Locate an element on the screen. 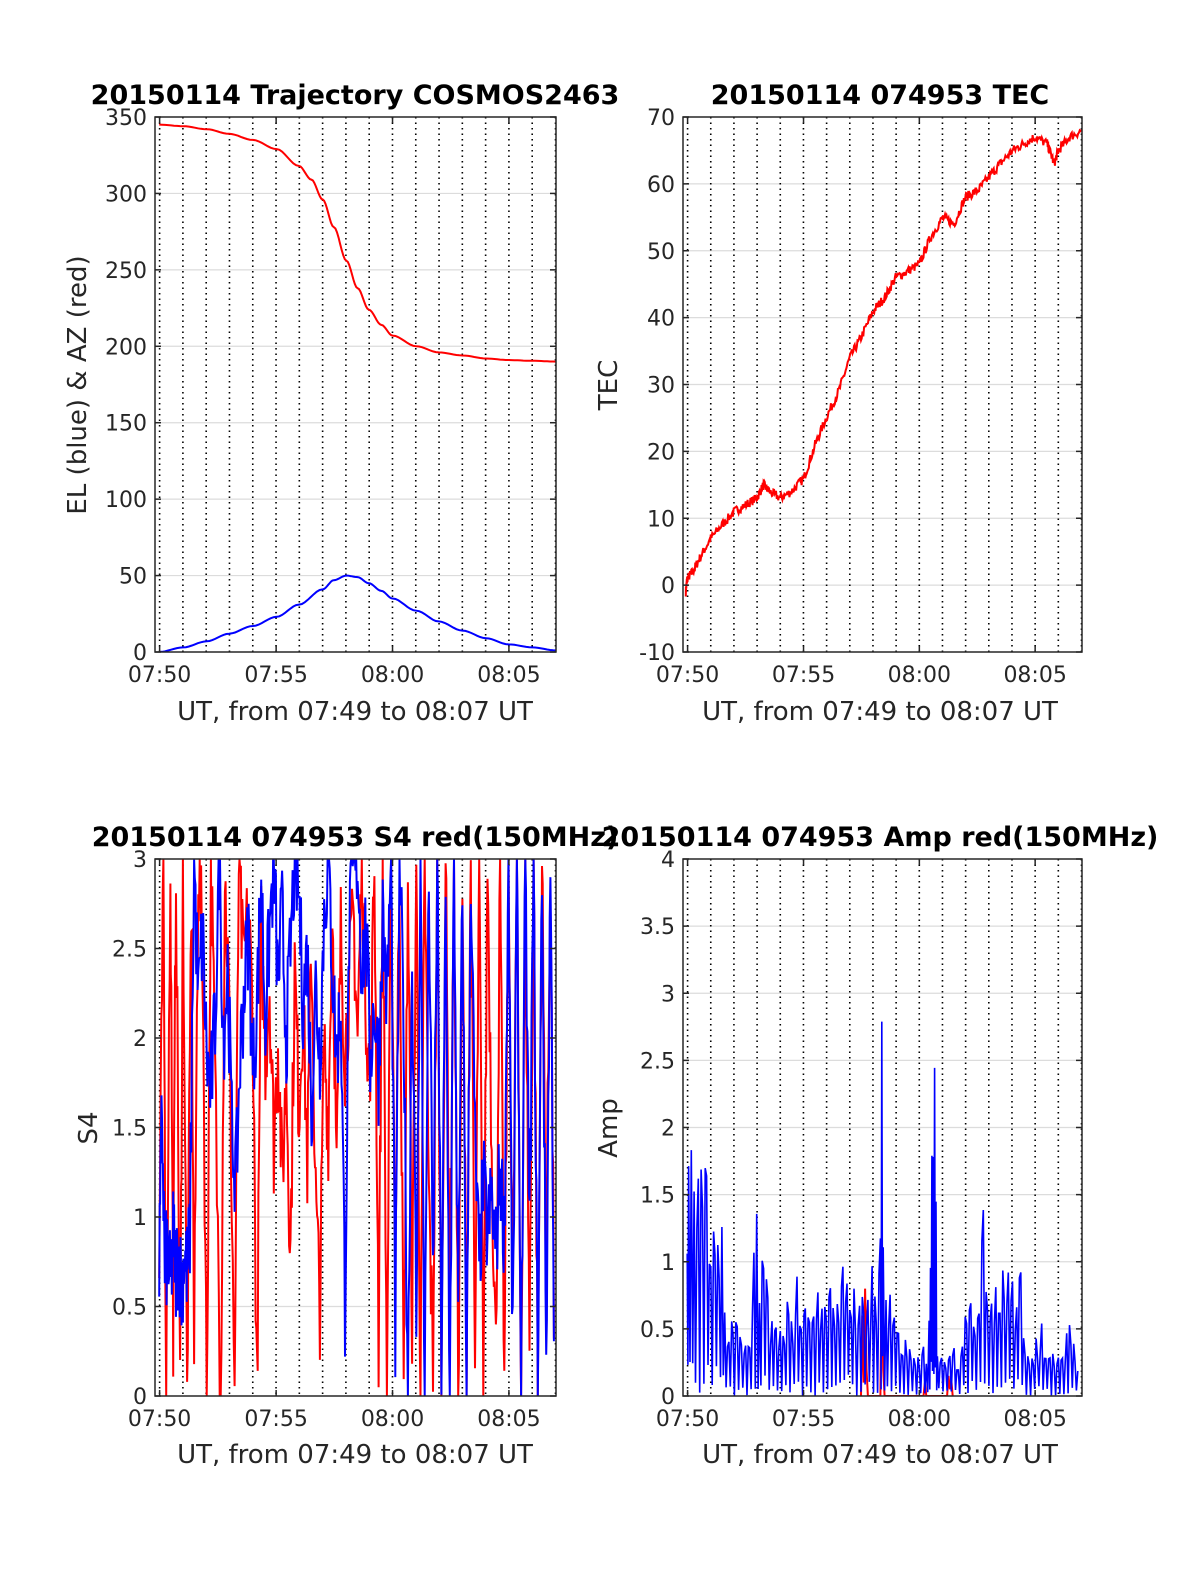  y-tick-label: 3.5 is located at coordinates (657, 927).